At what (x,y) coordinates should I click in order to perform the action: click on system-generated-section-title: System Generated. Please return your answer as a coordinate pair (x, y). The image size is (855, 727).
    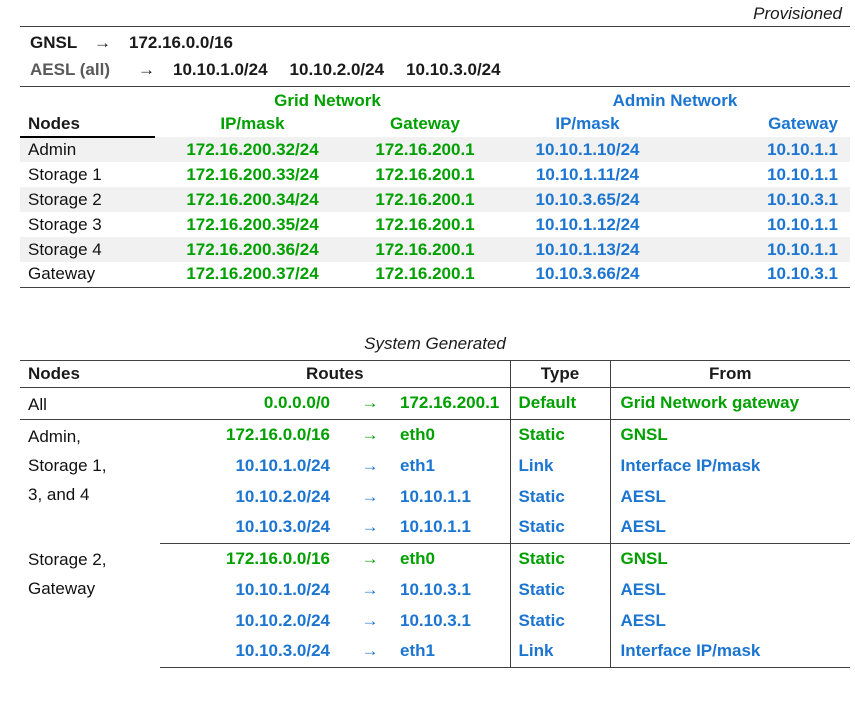
    Looking at the image, I should click on (435, 343).